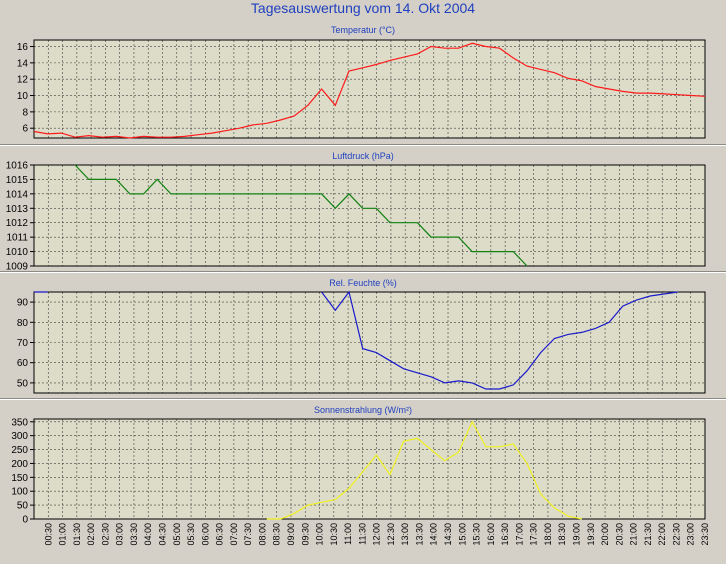 This screenshot has width=726, height=564. Describe the element at coordinates (191, 534) in the screenshot. I see `x-tick-label: 05:30` at that location.